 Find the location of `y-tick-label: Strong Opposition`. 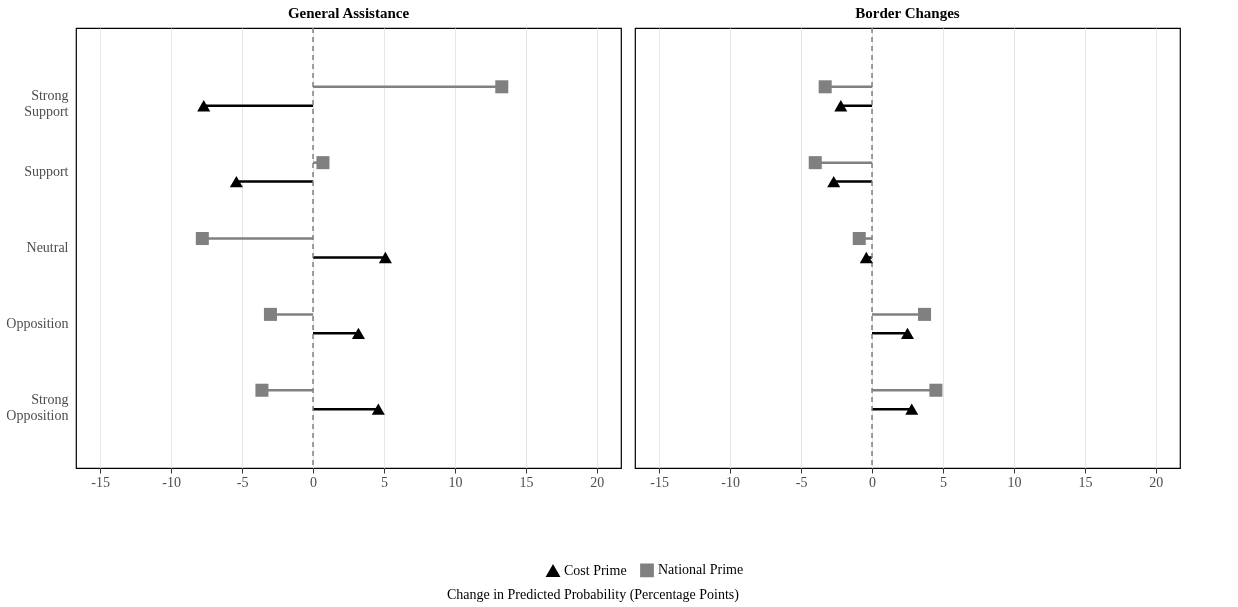

y-tick-label: Strong Opposition is located at coordinates (37, 407).